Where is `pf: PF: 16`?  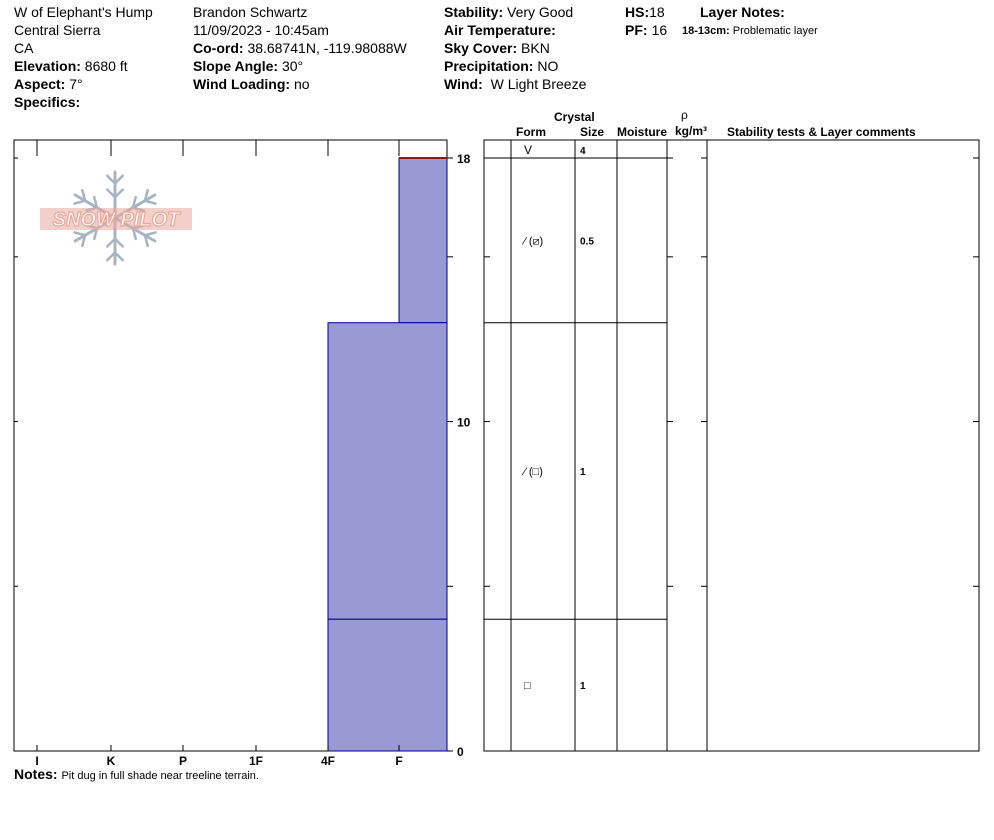 pf: PF: 16 is located at coordinates (646, 30).